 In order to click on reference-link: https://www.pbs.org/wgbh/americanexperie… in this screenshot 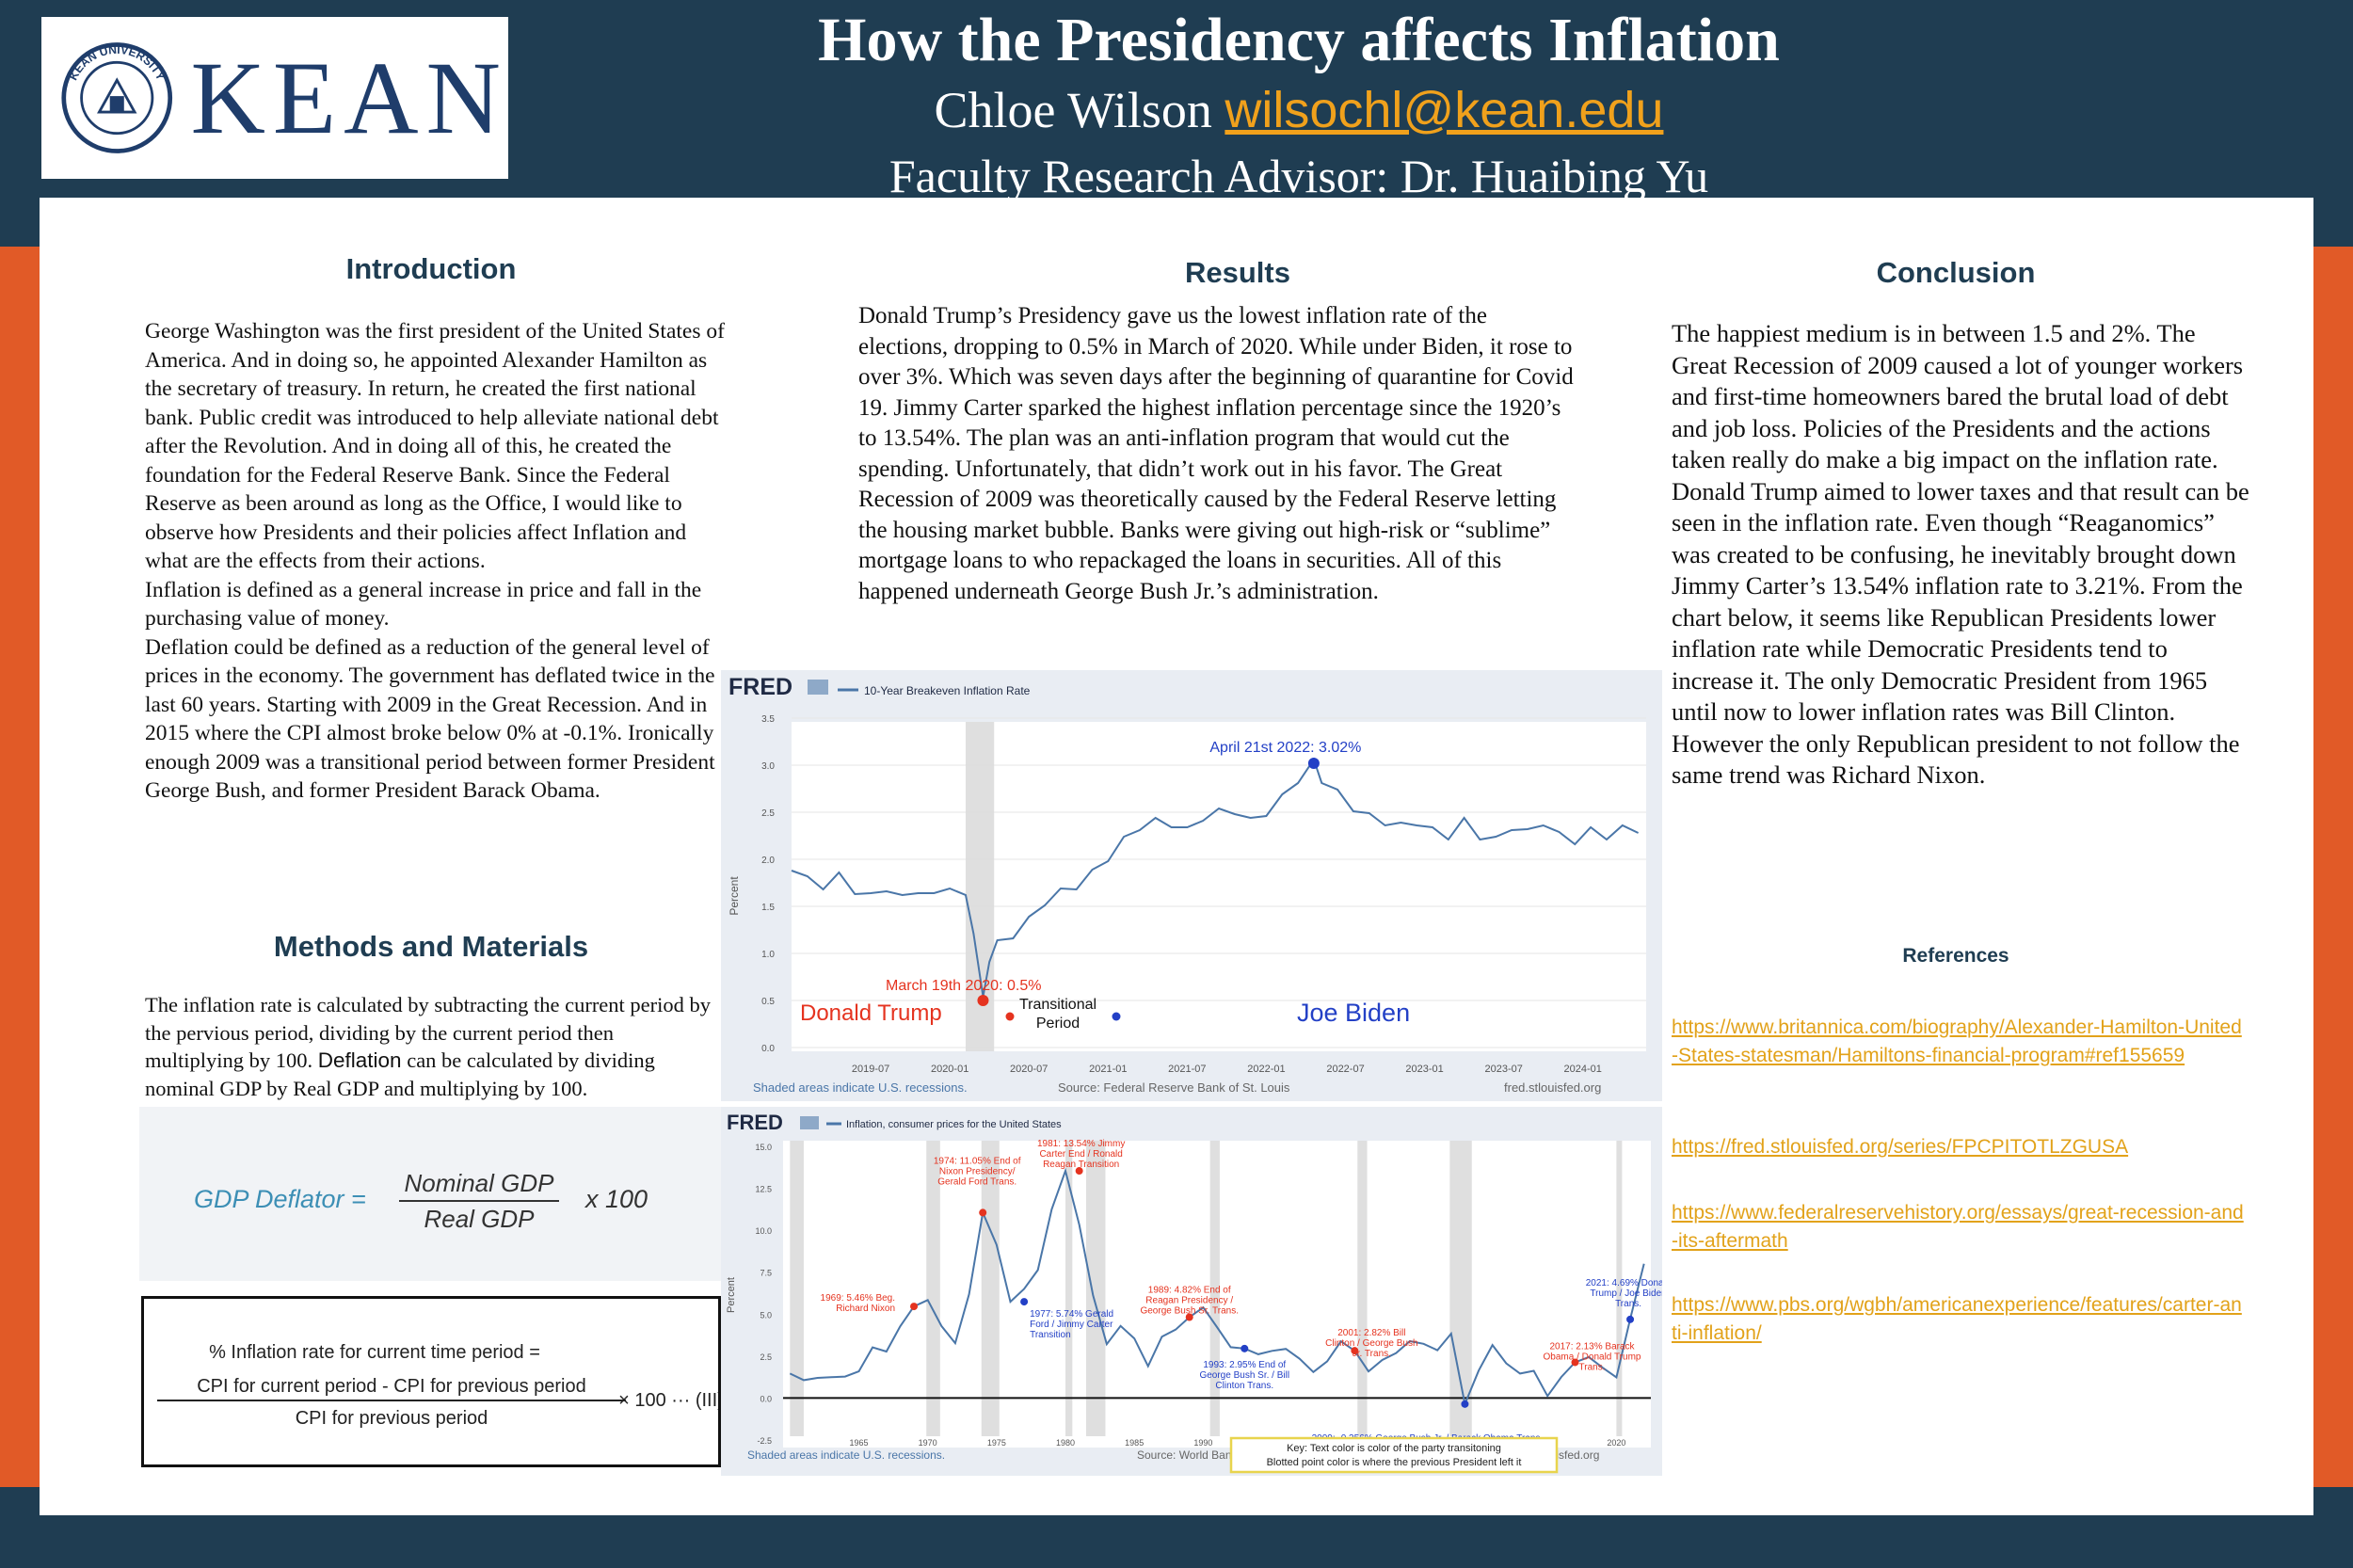, I will do `click(1957, 1319)`.